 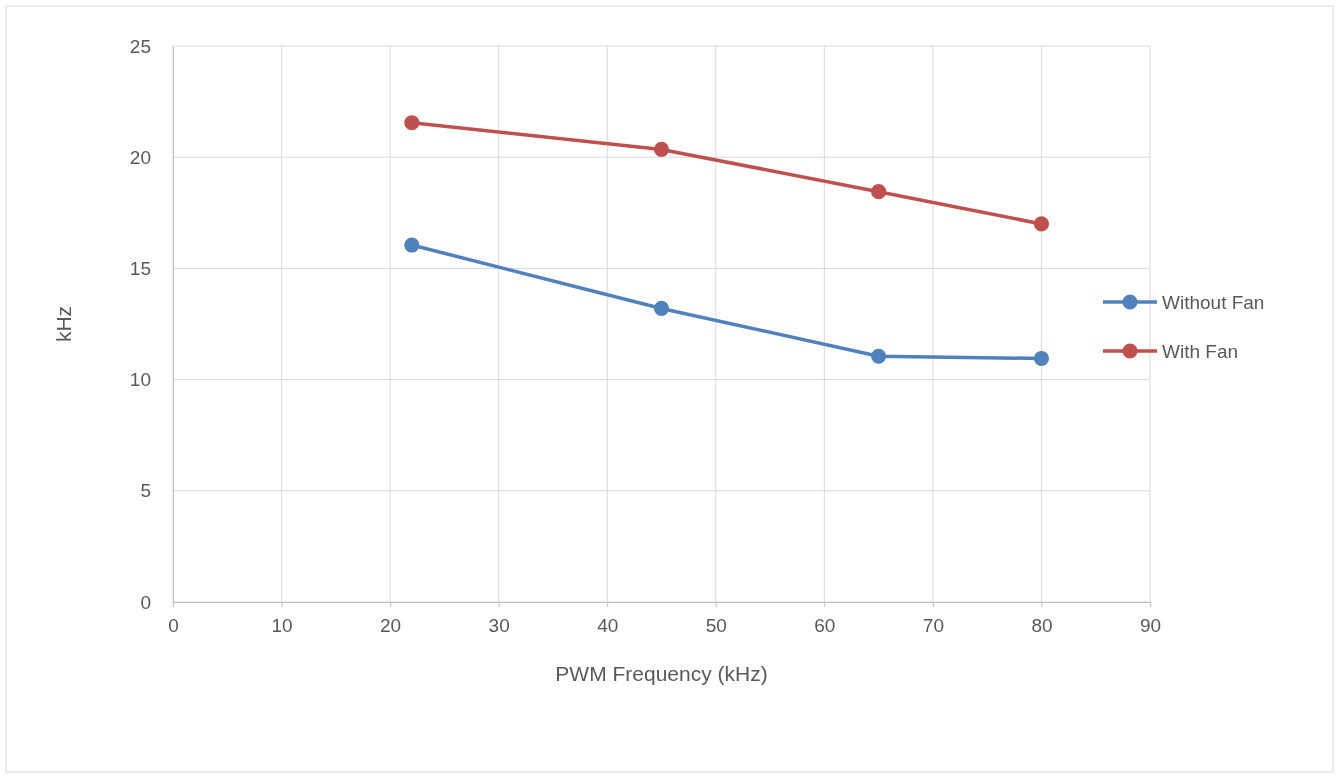 What do you see at coordinates (1042, 626) in the screenshot?
I see `x-tick-label: 80` at bounding box center [1042, 626].